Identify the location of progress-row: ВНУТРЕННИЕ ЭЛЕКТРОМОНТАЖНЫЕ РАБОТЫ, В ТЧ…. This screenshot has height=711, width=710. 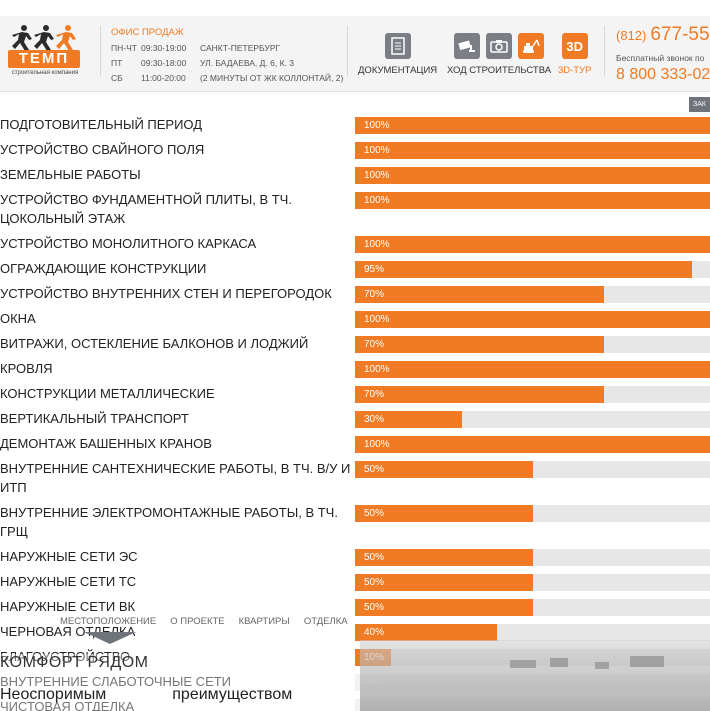
(355, 522).